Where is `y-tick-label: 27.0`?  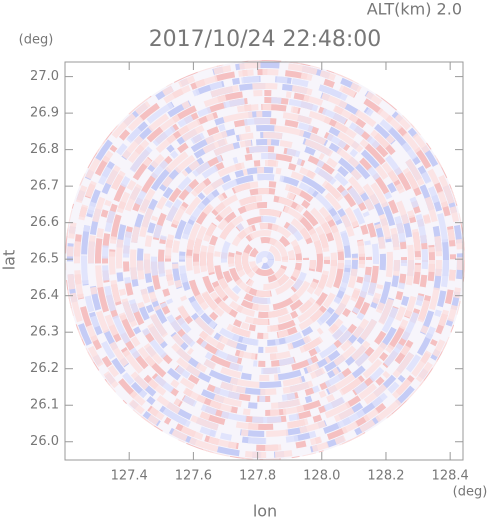
y-tick-label: 27.0 is located at coordinates (44, 76).